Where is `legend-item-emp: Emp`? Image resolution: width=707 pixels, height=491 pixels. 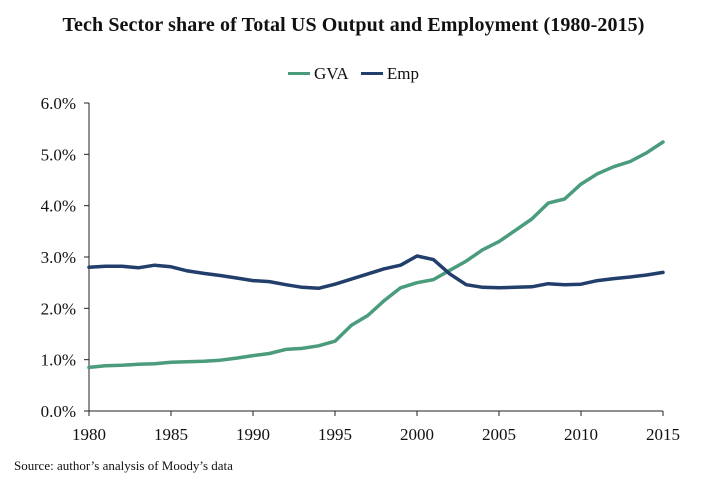 legend-item-emp: Emp is located at coordinates (389, 73).